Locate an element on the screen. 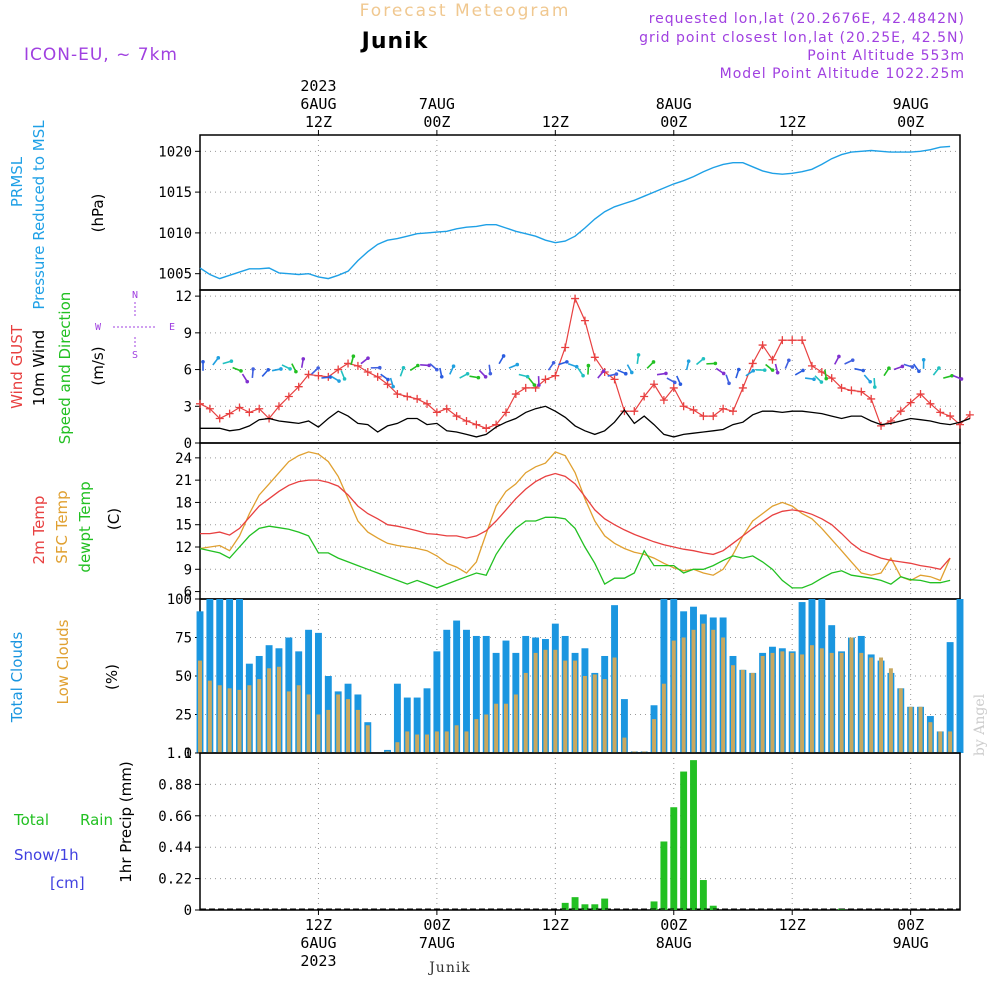 The width and height of the screenshot is (1000, 1000). wind-ylabel-10m: 10m Wind is located at coordinates (39, 368).